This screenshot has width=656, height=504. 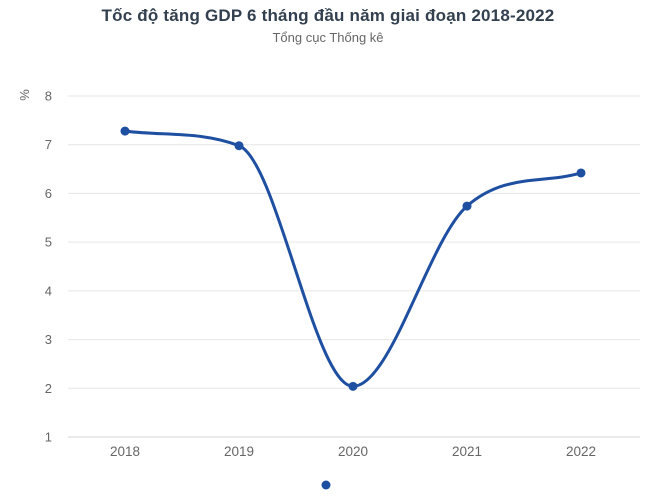 I want to click on y-tick-label-3: 3, so click(x=48, y=339).